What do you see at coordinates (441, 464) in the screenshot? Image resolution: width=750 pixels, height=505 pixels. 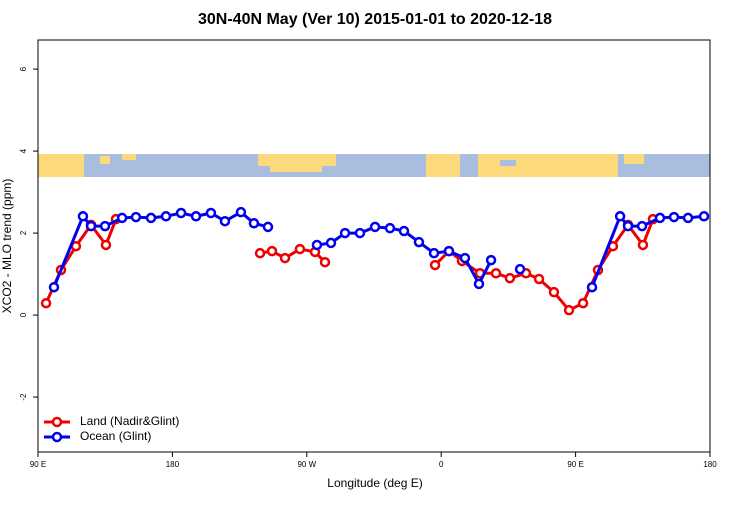 I see `x-tick-label: 0` at bounding box center [441, 464].